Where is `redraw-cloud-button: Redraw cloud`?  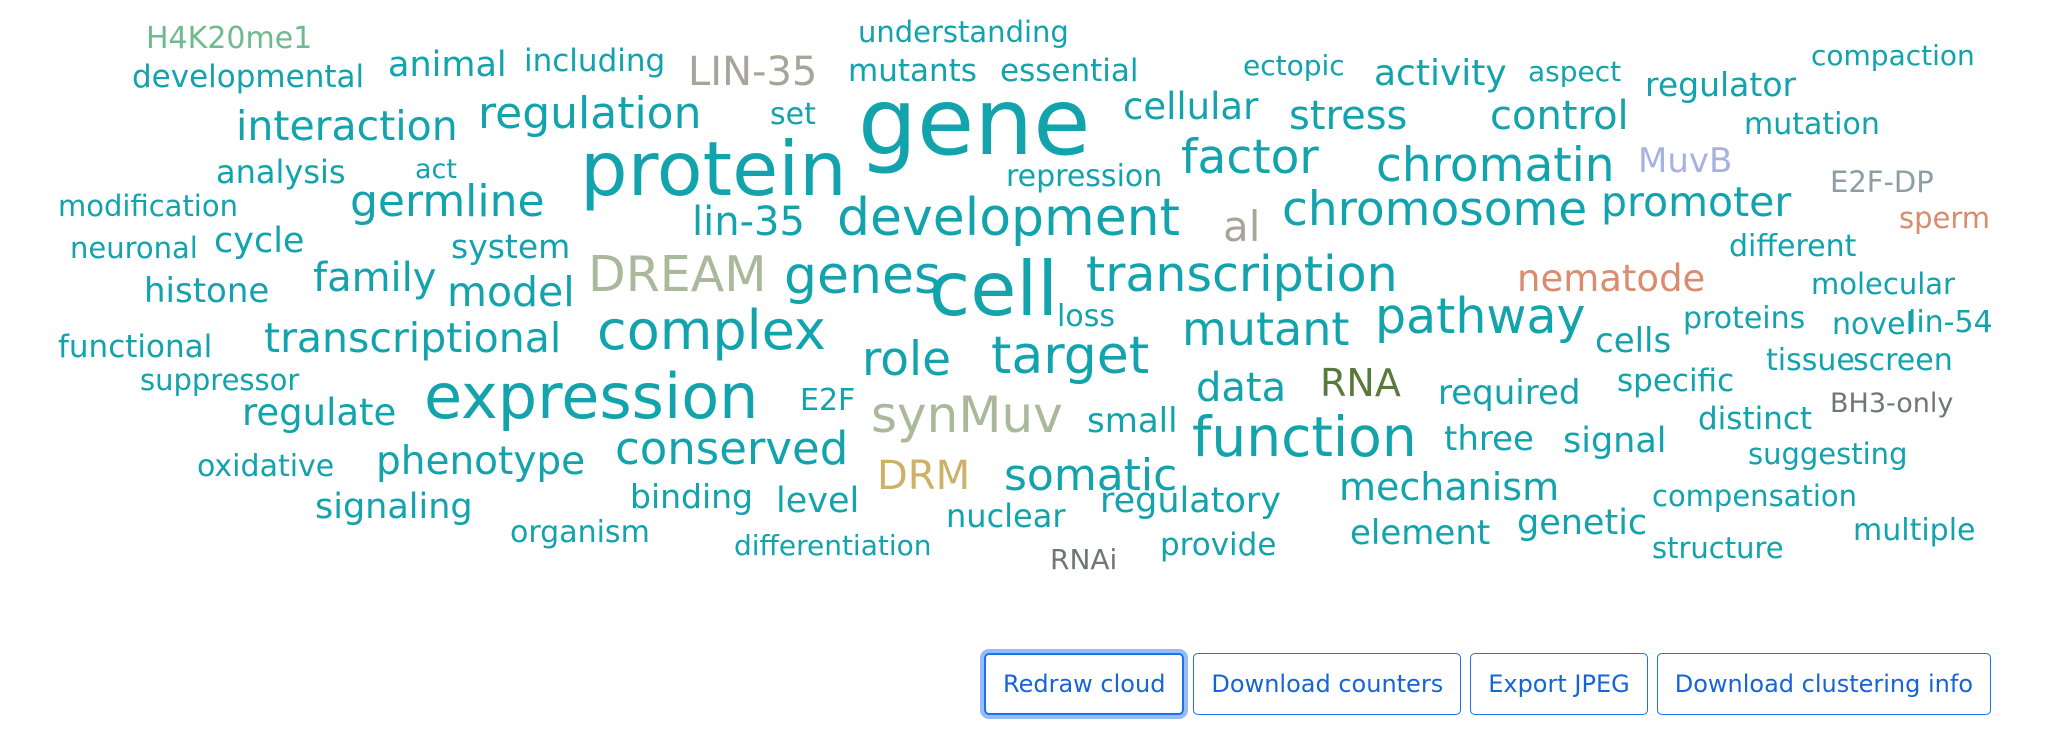 redraw-cloud-button: Redraw cloud is located at coordinates (1084, 684).